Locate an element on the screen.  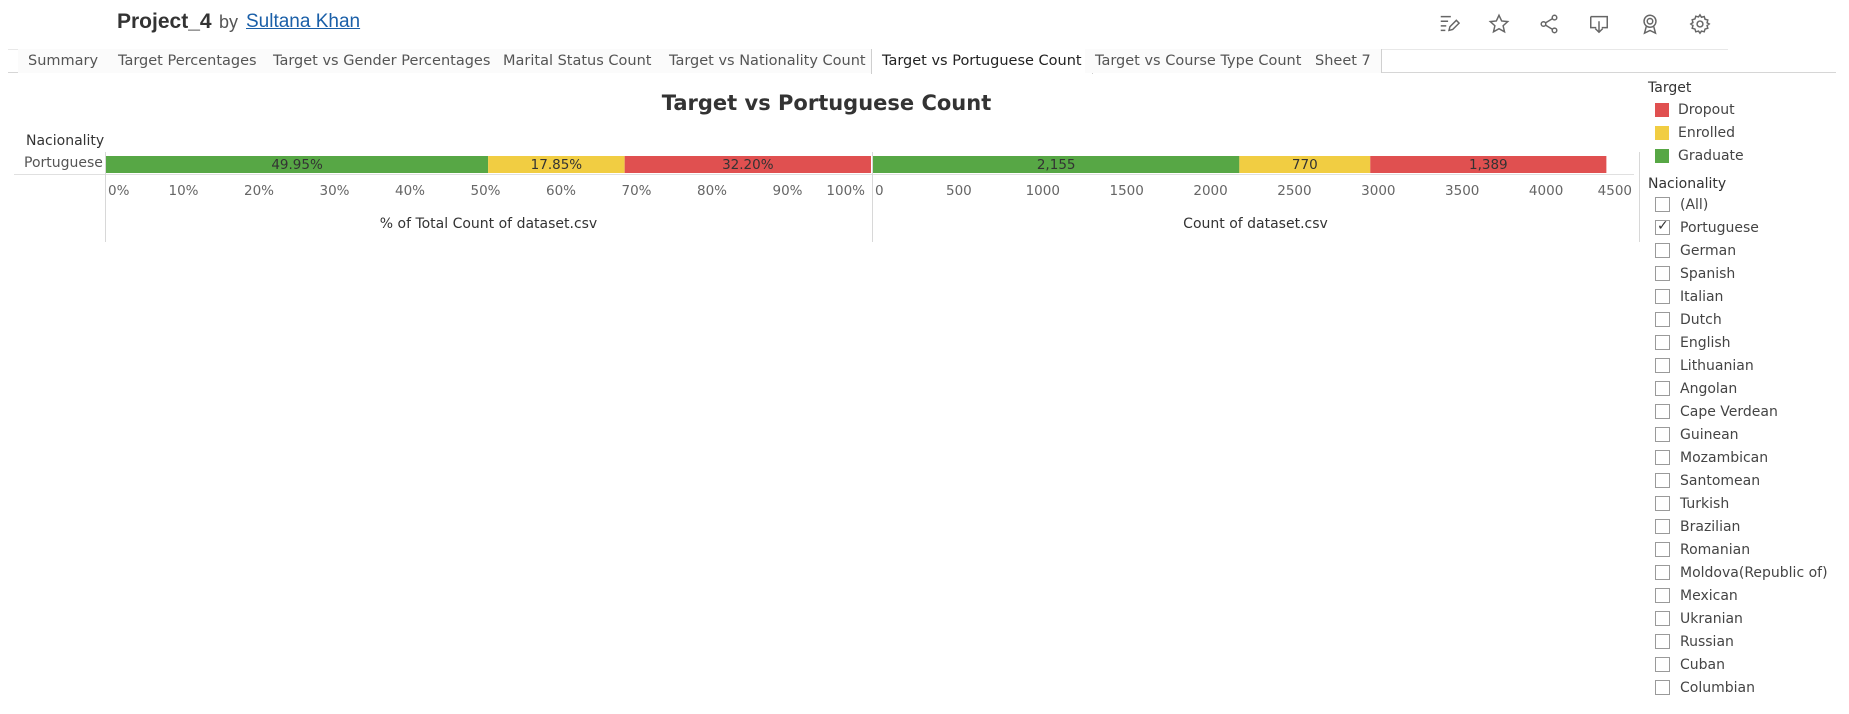
row-separator is located at coordinates (824, 174).